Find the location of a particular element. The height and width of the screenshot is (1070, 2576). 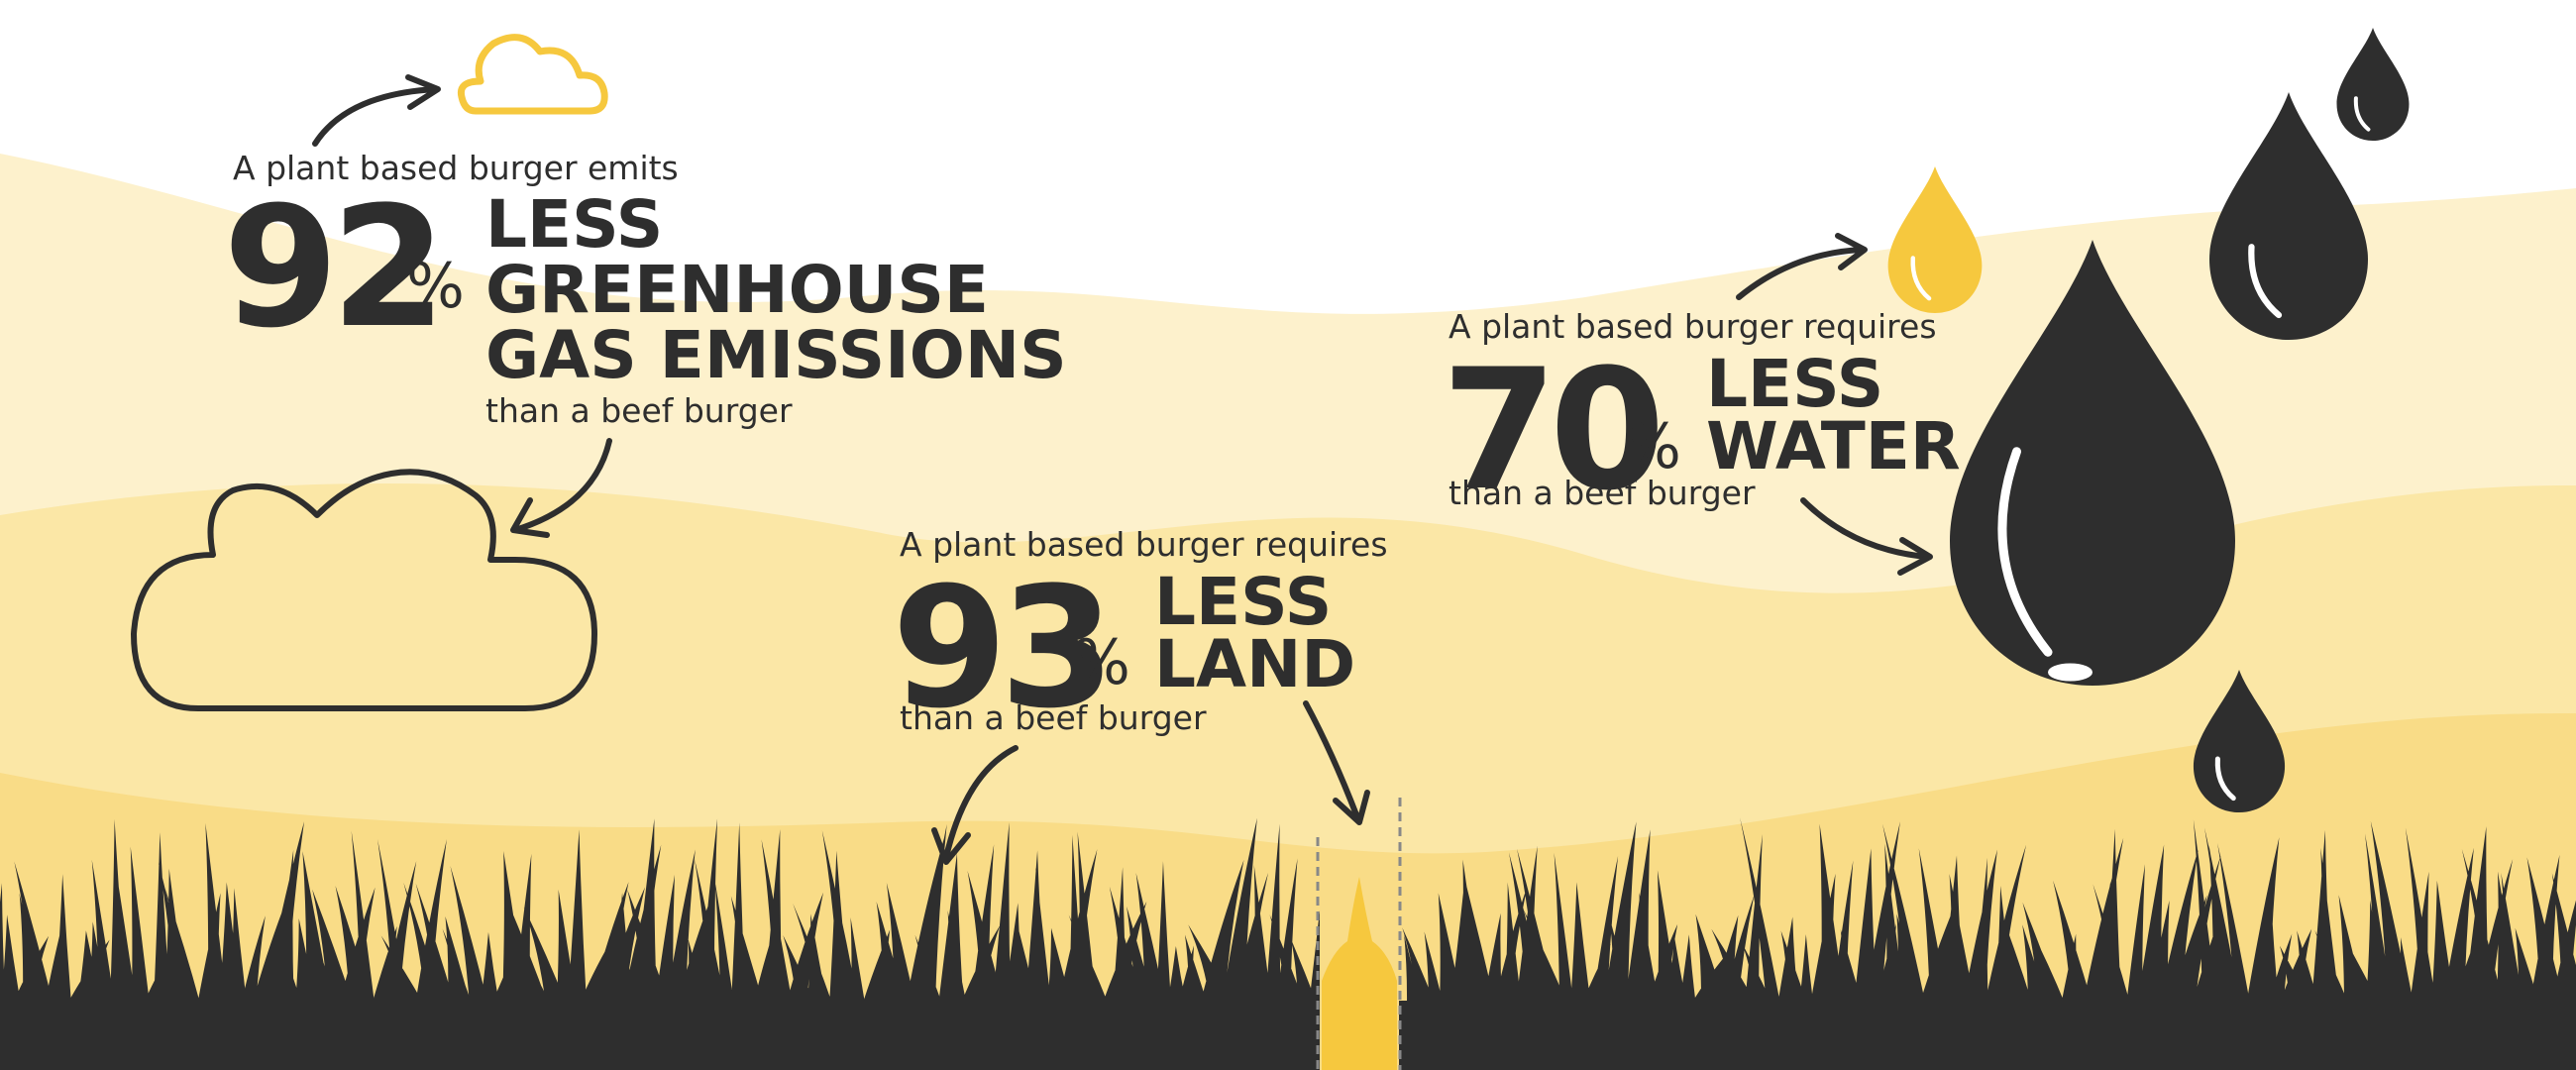

emissions-percent: % is located at coordinates (435, 286).